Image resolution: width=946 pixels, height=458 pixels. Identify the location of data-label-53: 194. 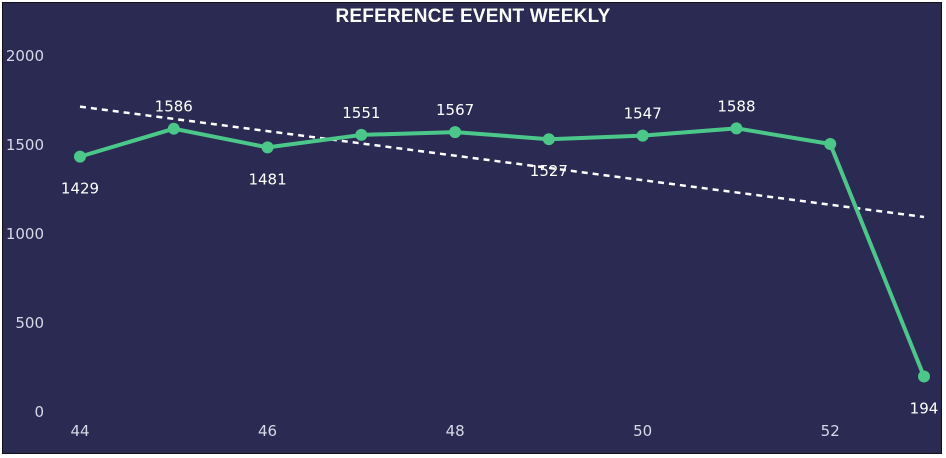
(924, 408).